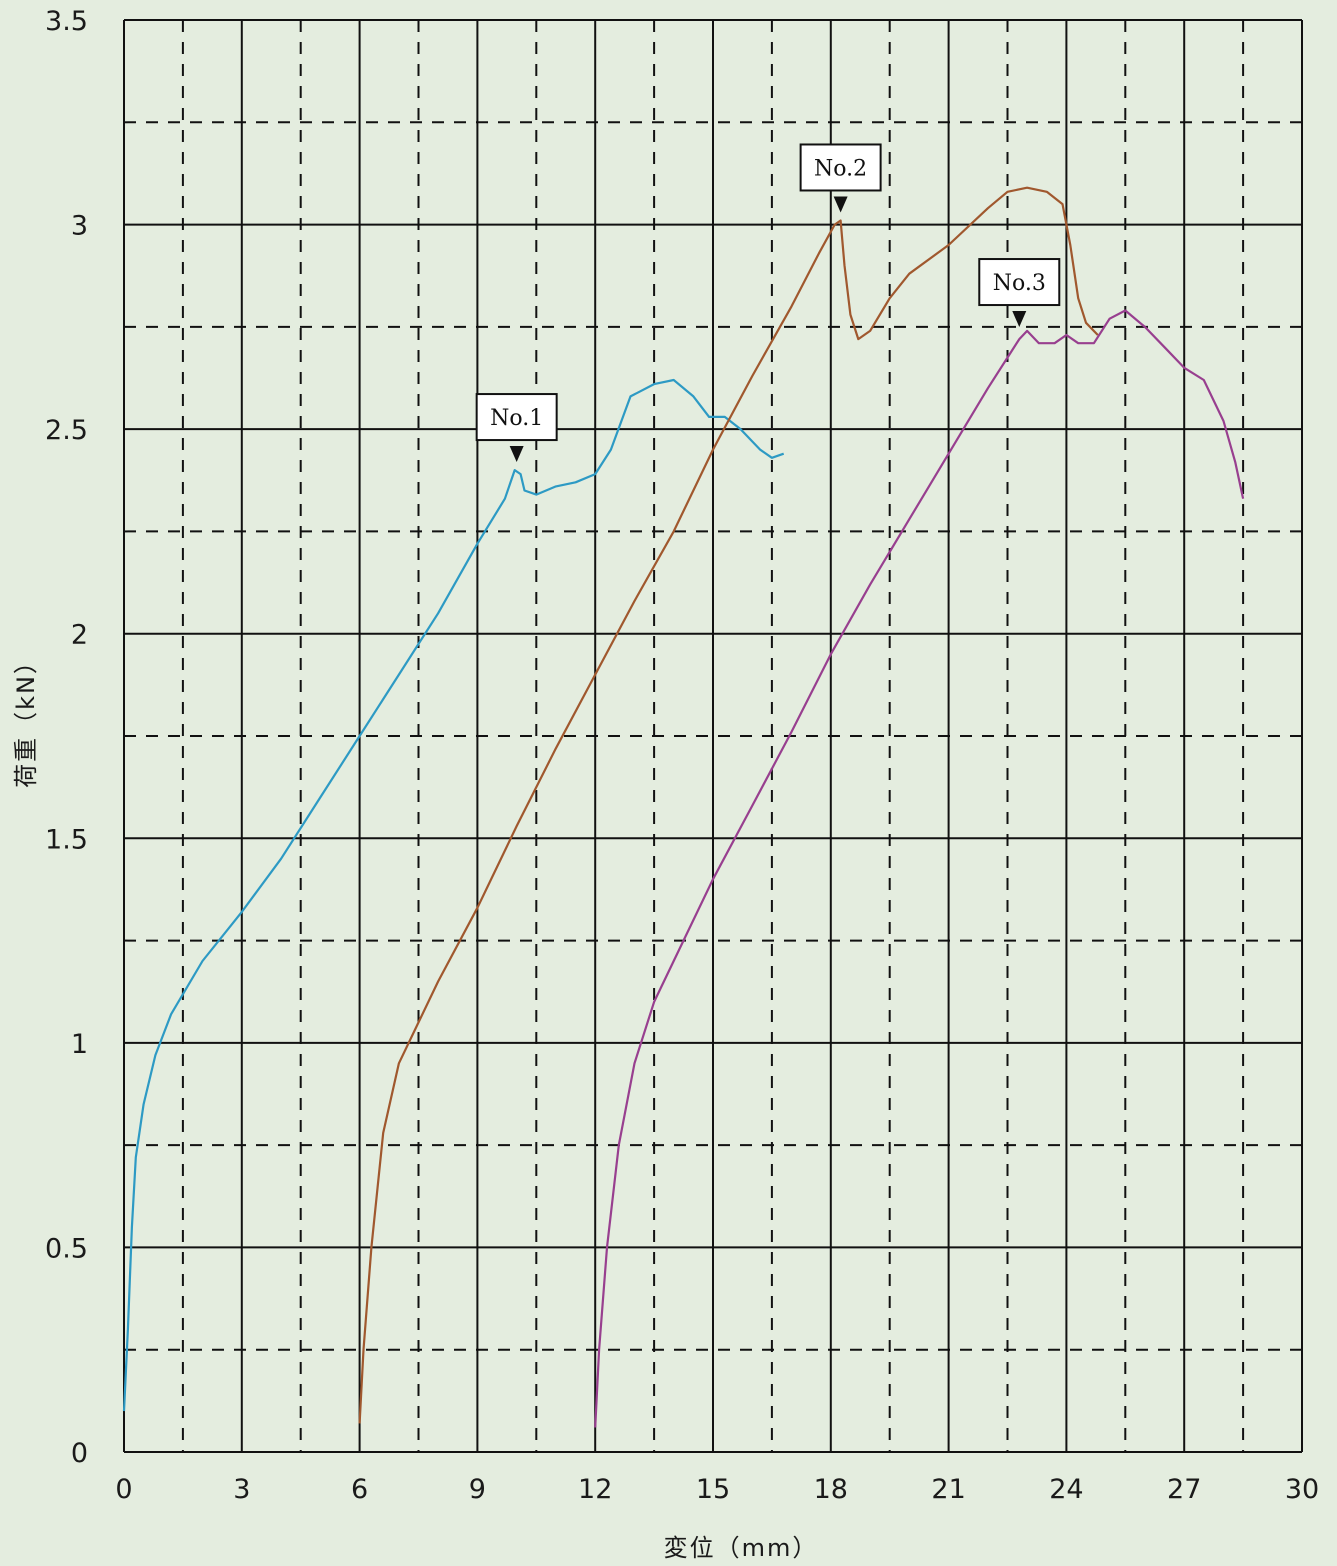 The width and height of the screenshot is (1337, 1566). Describe the element at coordinates (241, 1489) in the screenshot. I see `x-tick-label: 3` at that location.